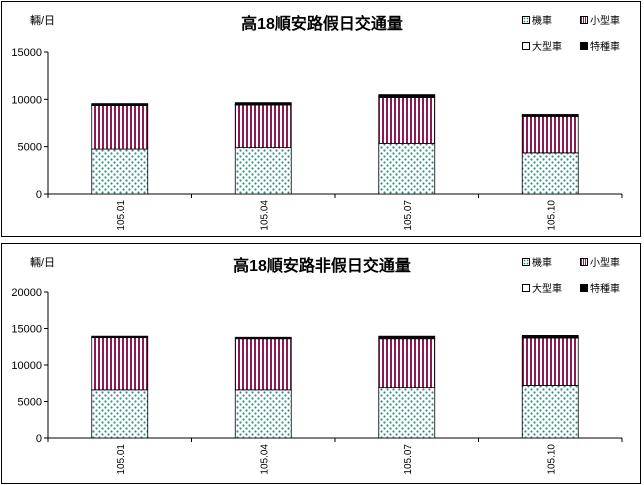 The width and height of the screenshot is (644, 485). What do you see at coordinates (322, 266) in the screenshot?
I see `chart-title: 高18順安路非假日交通量` at bounding box center [322, 266].